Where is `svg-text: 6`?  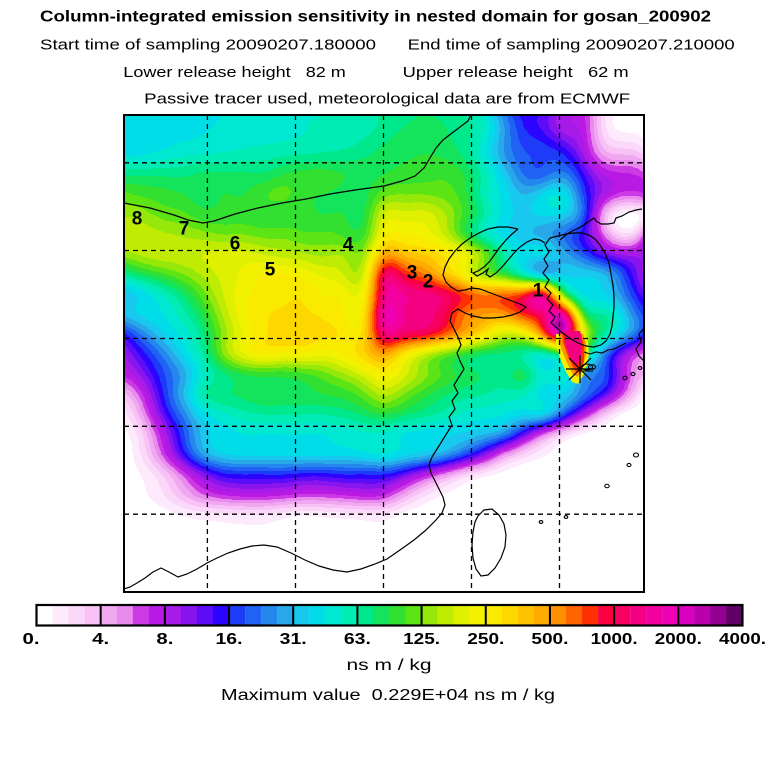 svg-text: 6 is located at coordinates (235, 244).